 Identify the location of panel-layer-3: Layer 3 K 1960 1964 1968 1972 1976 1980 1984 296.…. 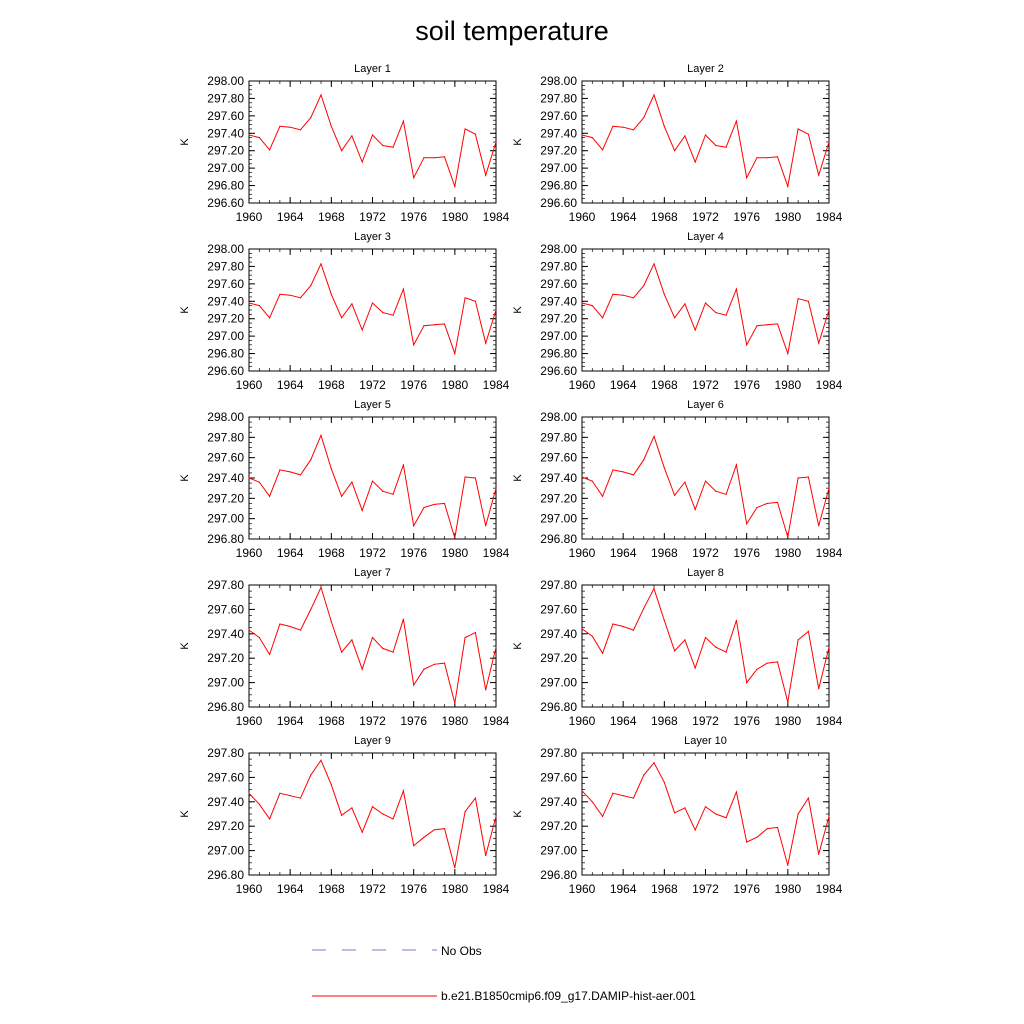
(344, 311).